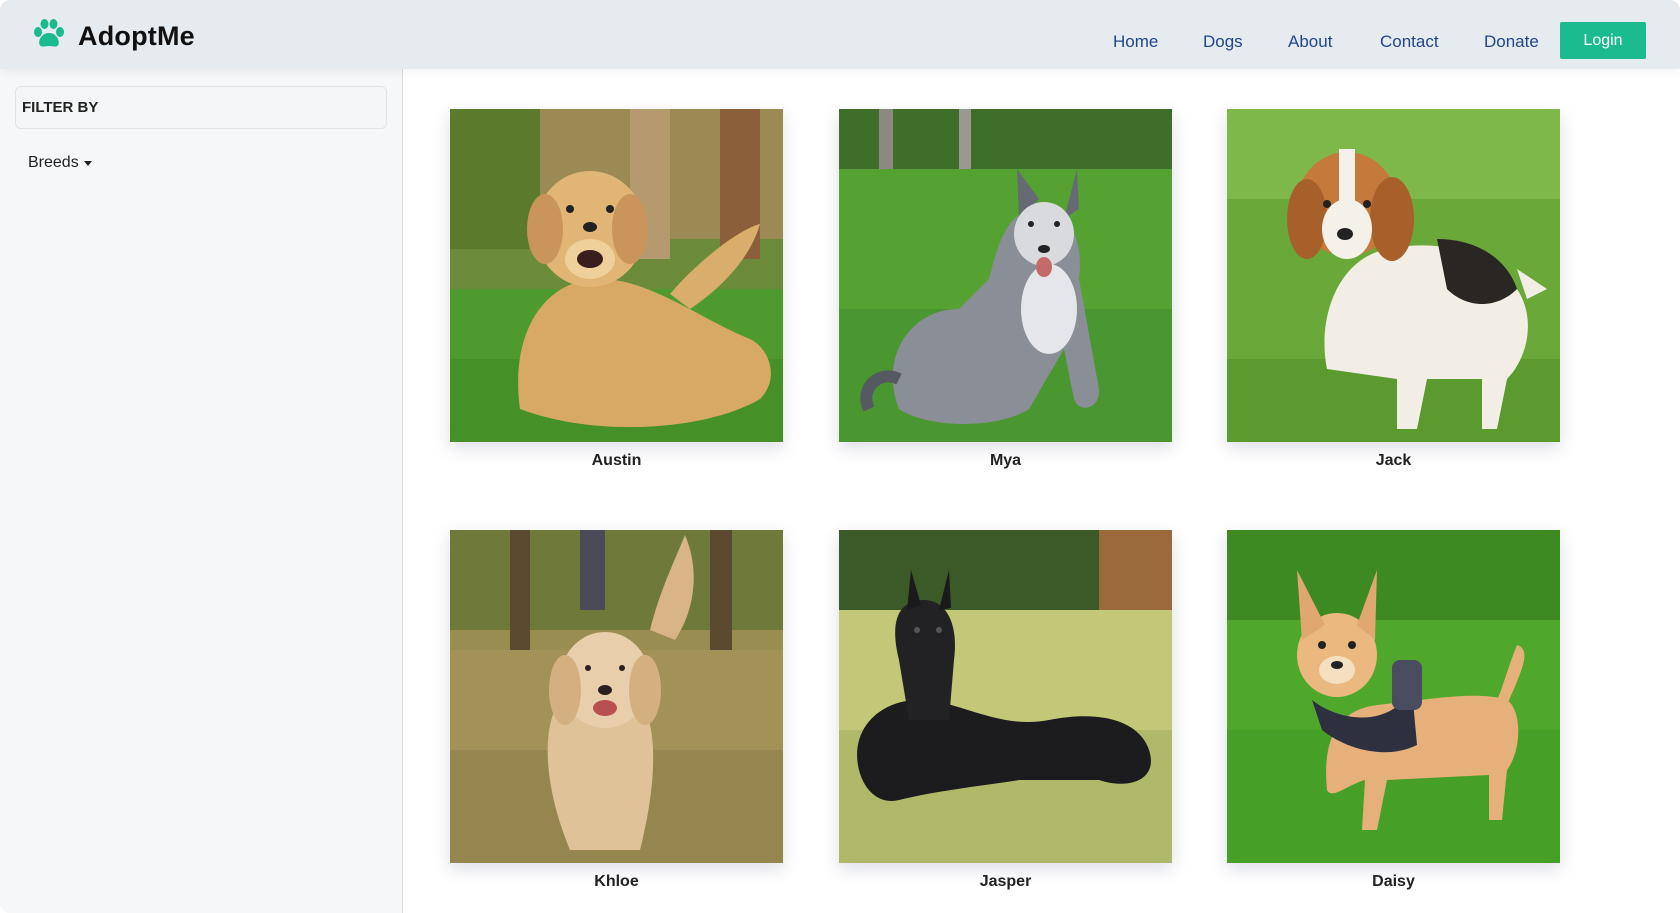 The width and height of the screenshot is (1680, 913). Describe the element at coordinates (53, 162) in the screenshot. I see `breeds-label: Breeds` at that location.